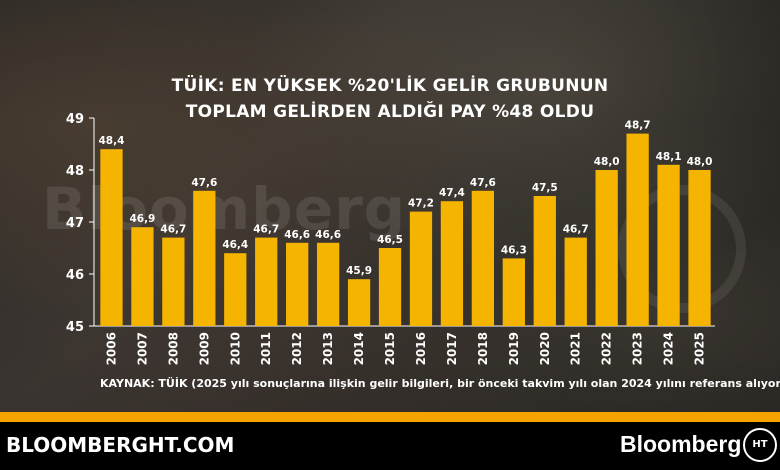 The height and width of the screenshot is (470, 780). What do you see at coordinates (760, 445) in the screenshot?
I see `ht-logo-icon: HT` at bounding box center [760, 445].